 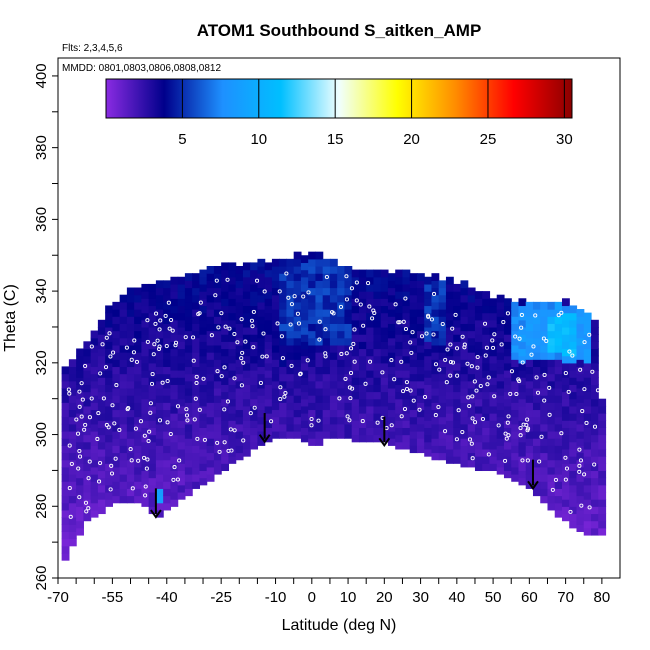 What do you see at coordinates (167, 597) in the screenshot?
I see `x-tick-label: -40` at bounding box center [167, 597].